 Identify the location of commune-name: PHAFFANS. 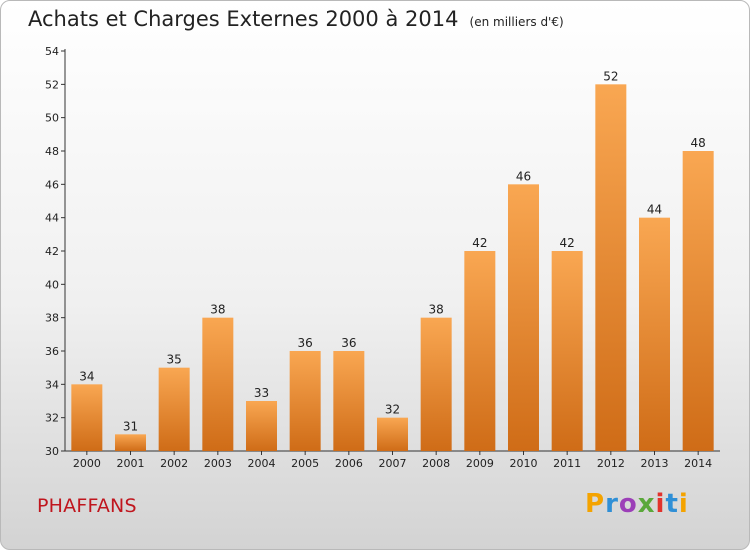
(87, 506).